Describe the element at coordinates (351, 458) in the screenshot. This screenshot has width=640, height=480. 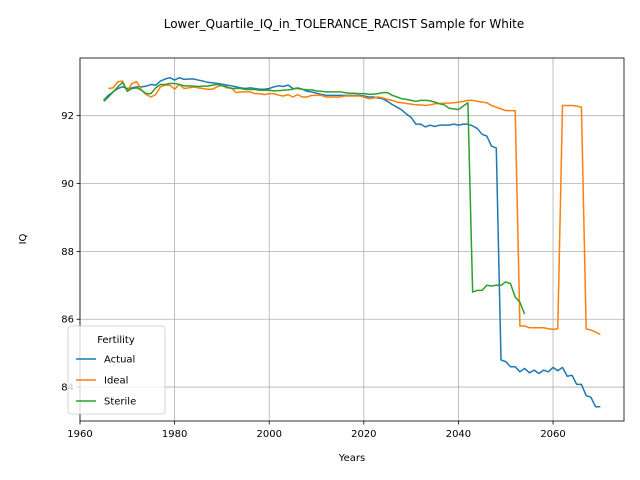
I see `x-axis-label: Years` at that location.